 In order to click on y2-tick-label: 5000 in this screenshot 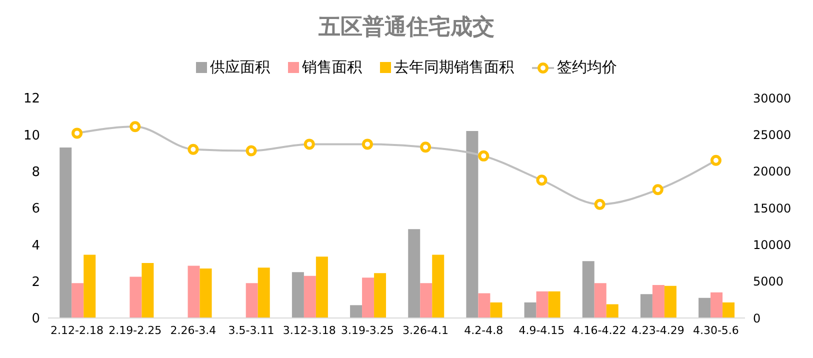, I will do `click(768, 281)`.